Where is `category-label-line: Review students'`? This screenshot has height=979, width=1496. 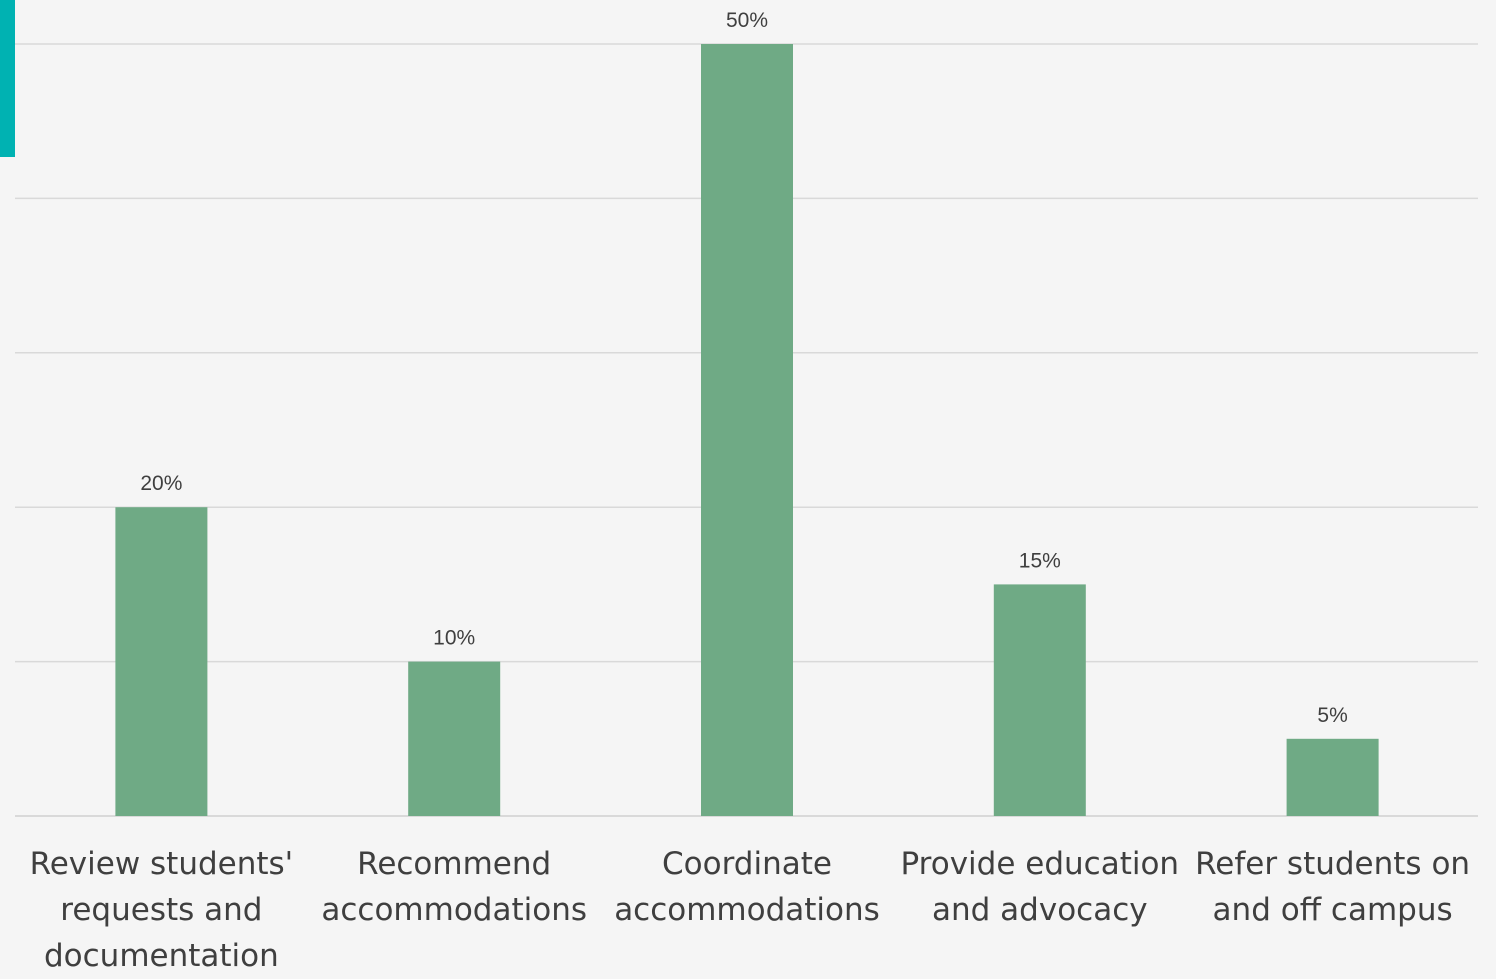
category-label-line: Review students' is located at coordinates (161, 864).